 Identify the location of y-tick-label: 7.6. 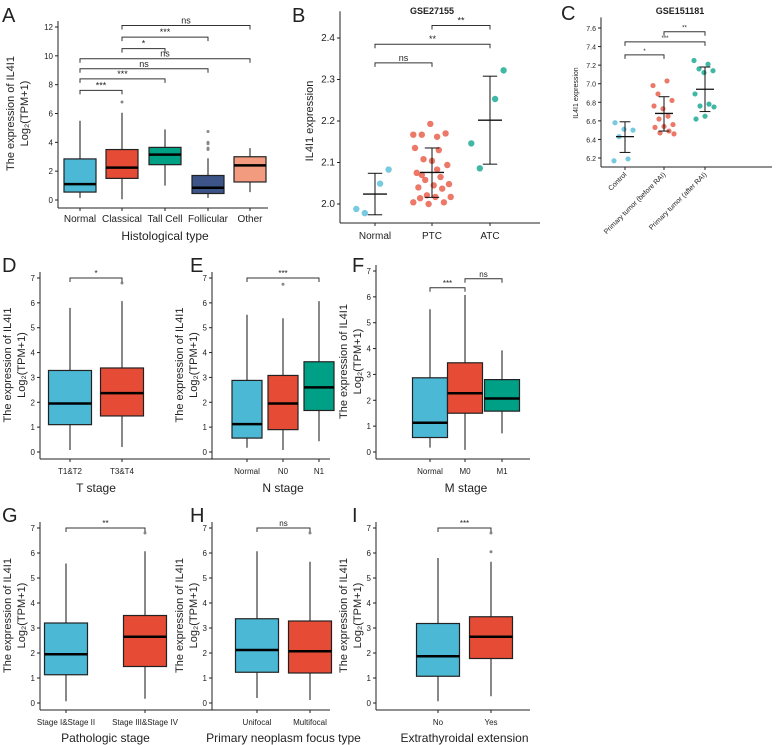
(591, 29).